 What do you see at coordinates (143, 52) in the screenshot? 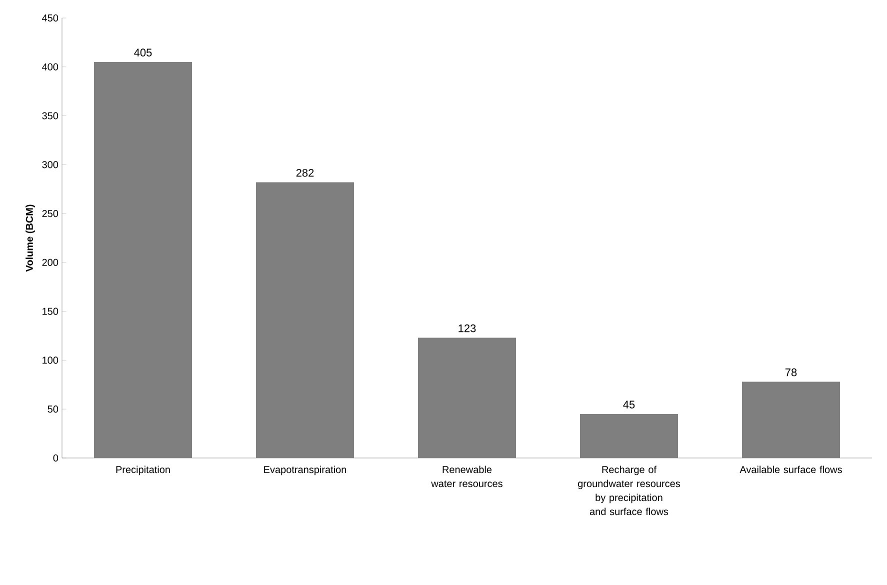
I see `data-label: 405` at bounding box center [143, 52].